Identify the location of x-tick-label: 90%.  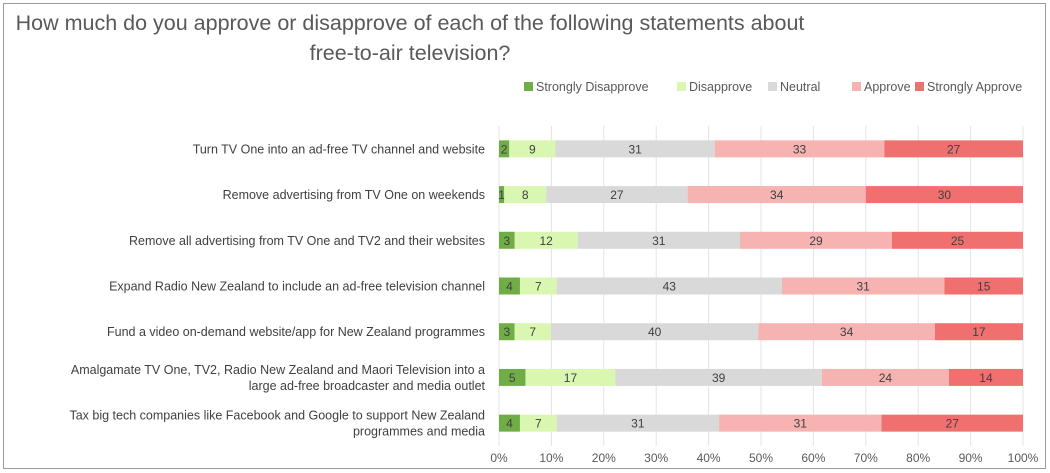
(971, 458).